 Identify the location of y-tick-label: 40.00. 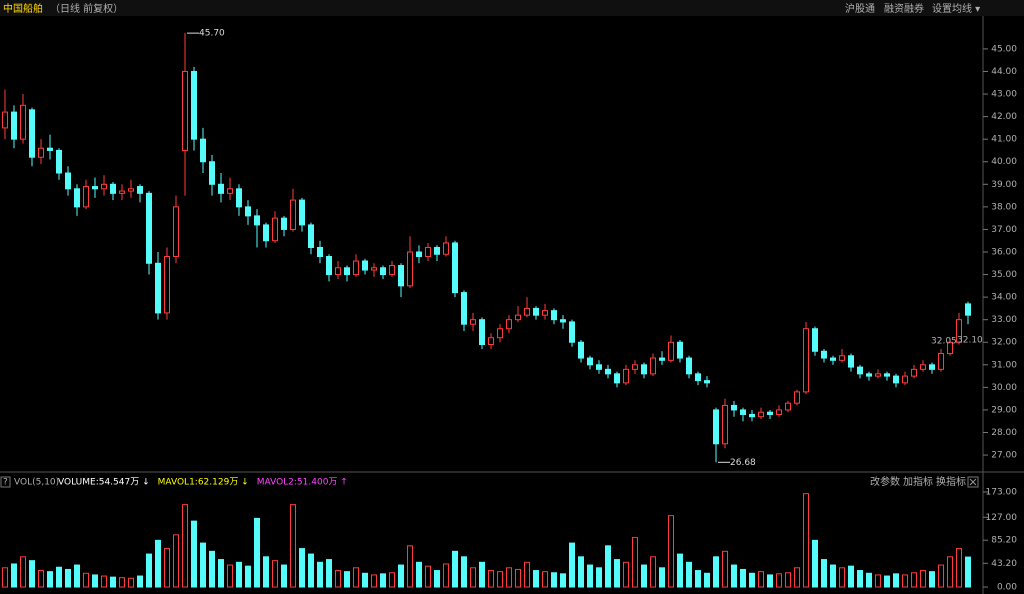
(1004, 162).